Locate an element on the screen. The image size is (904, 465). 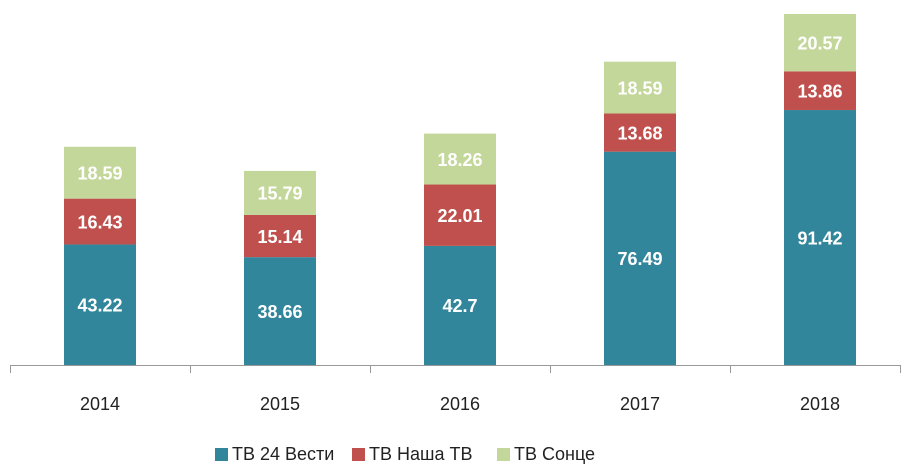
value-label: 22.01 is located at coordinates (459, 216).